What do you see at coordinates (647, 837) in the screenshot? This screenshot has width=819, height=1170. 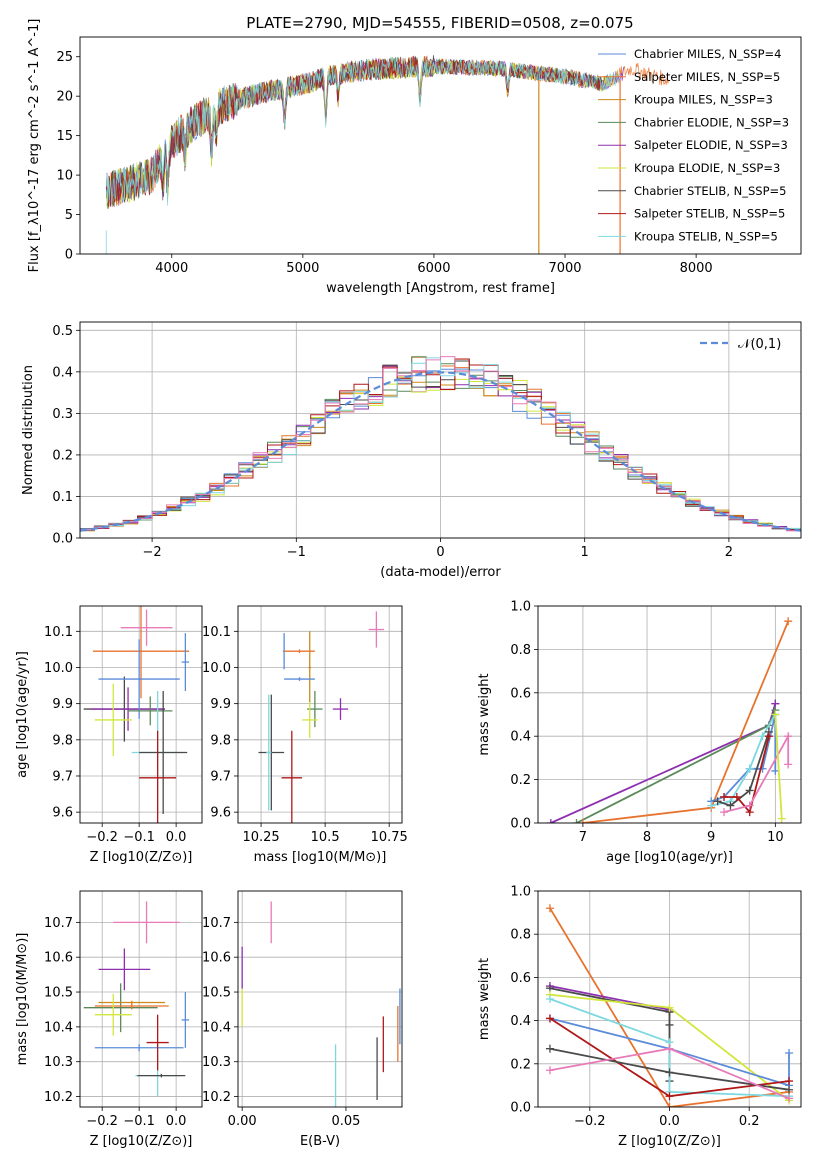 I see `mass_weight_vs_age-xtick-label-1: 8` at bounding box center [647, 837].